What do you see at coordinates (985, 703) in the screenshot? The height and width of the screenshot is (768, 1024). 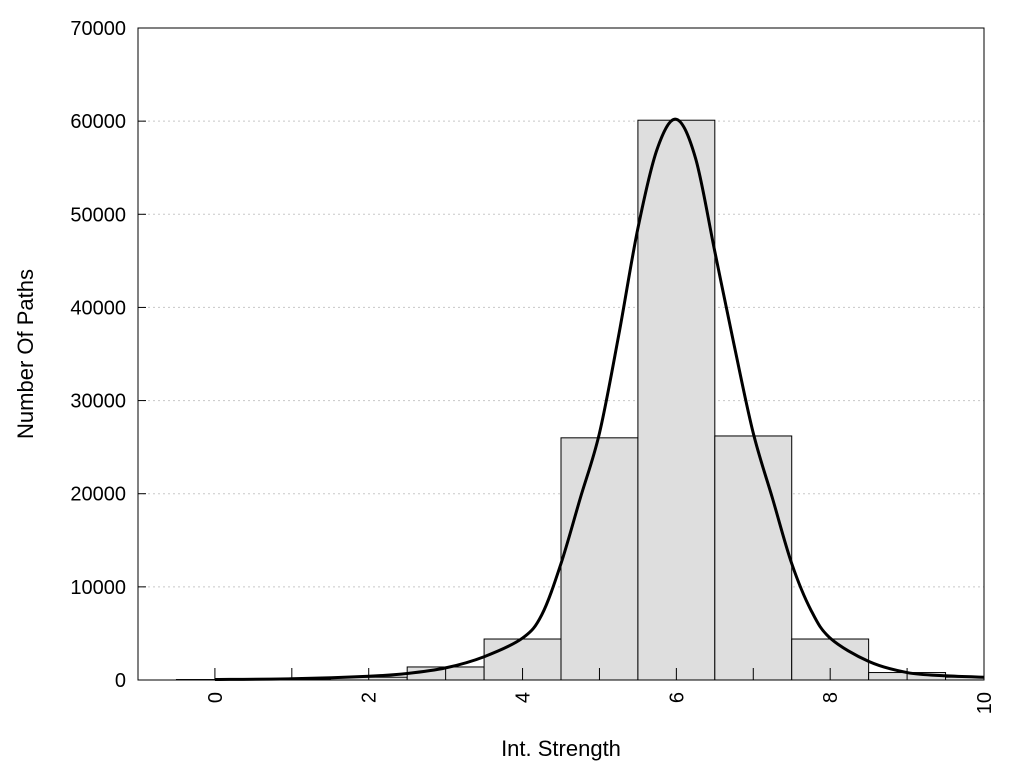 I see `x-tick-label: 10` at bounding box center [985, 703].